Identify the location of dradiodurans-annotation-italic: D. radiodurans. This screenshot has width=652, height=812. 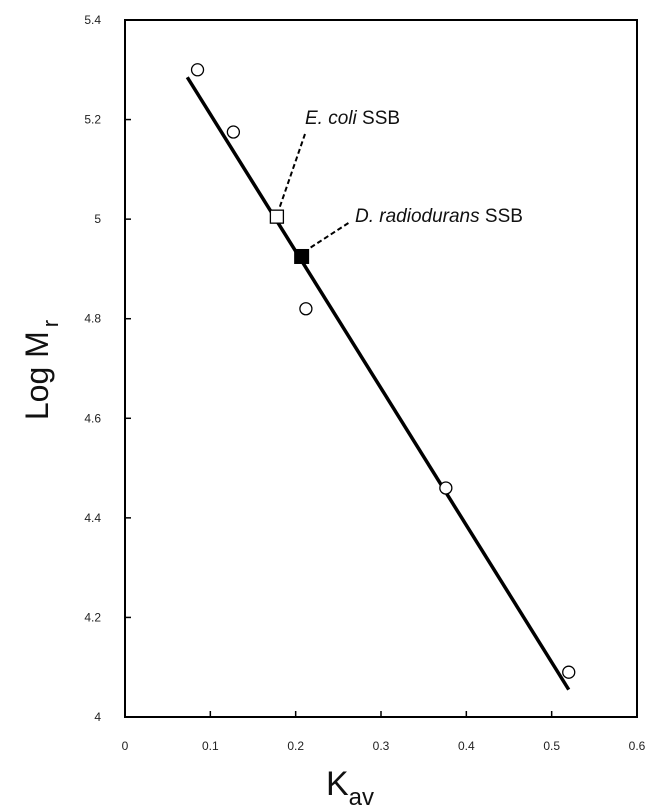
(417, 216).